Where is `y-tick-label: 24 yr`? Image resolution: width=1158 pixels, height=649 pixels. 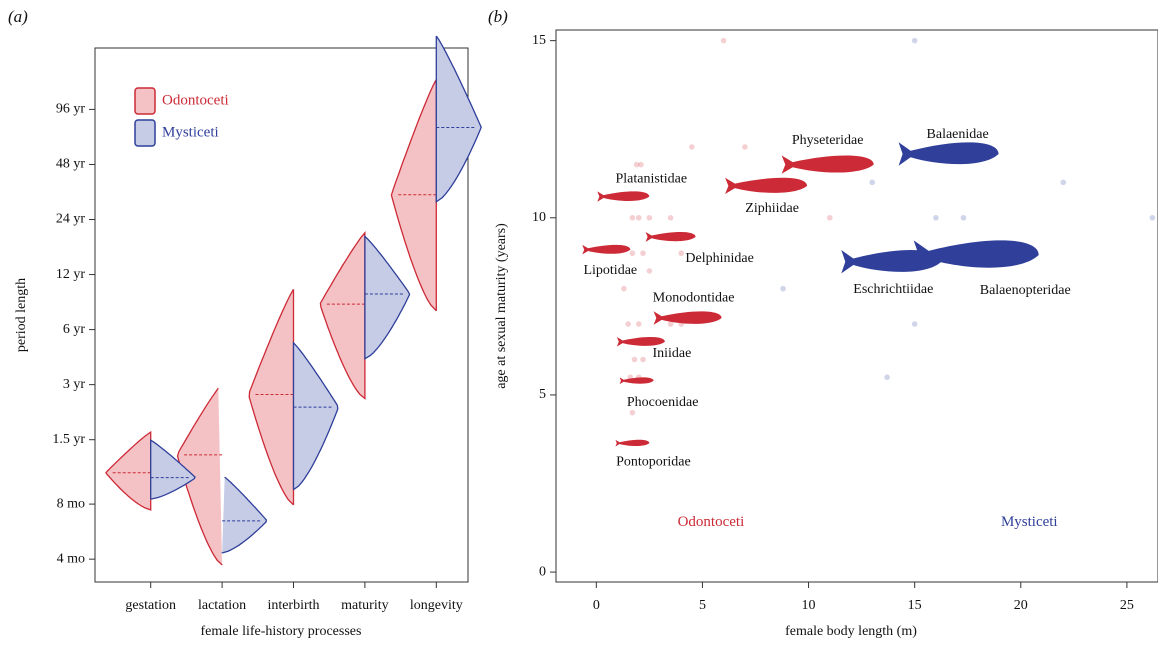
y-tick-label: 24 yr is located at coordinates (71, 219).